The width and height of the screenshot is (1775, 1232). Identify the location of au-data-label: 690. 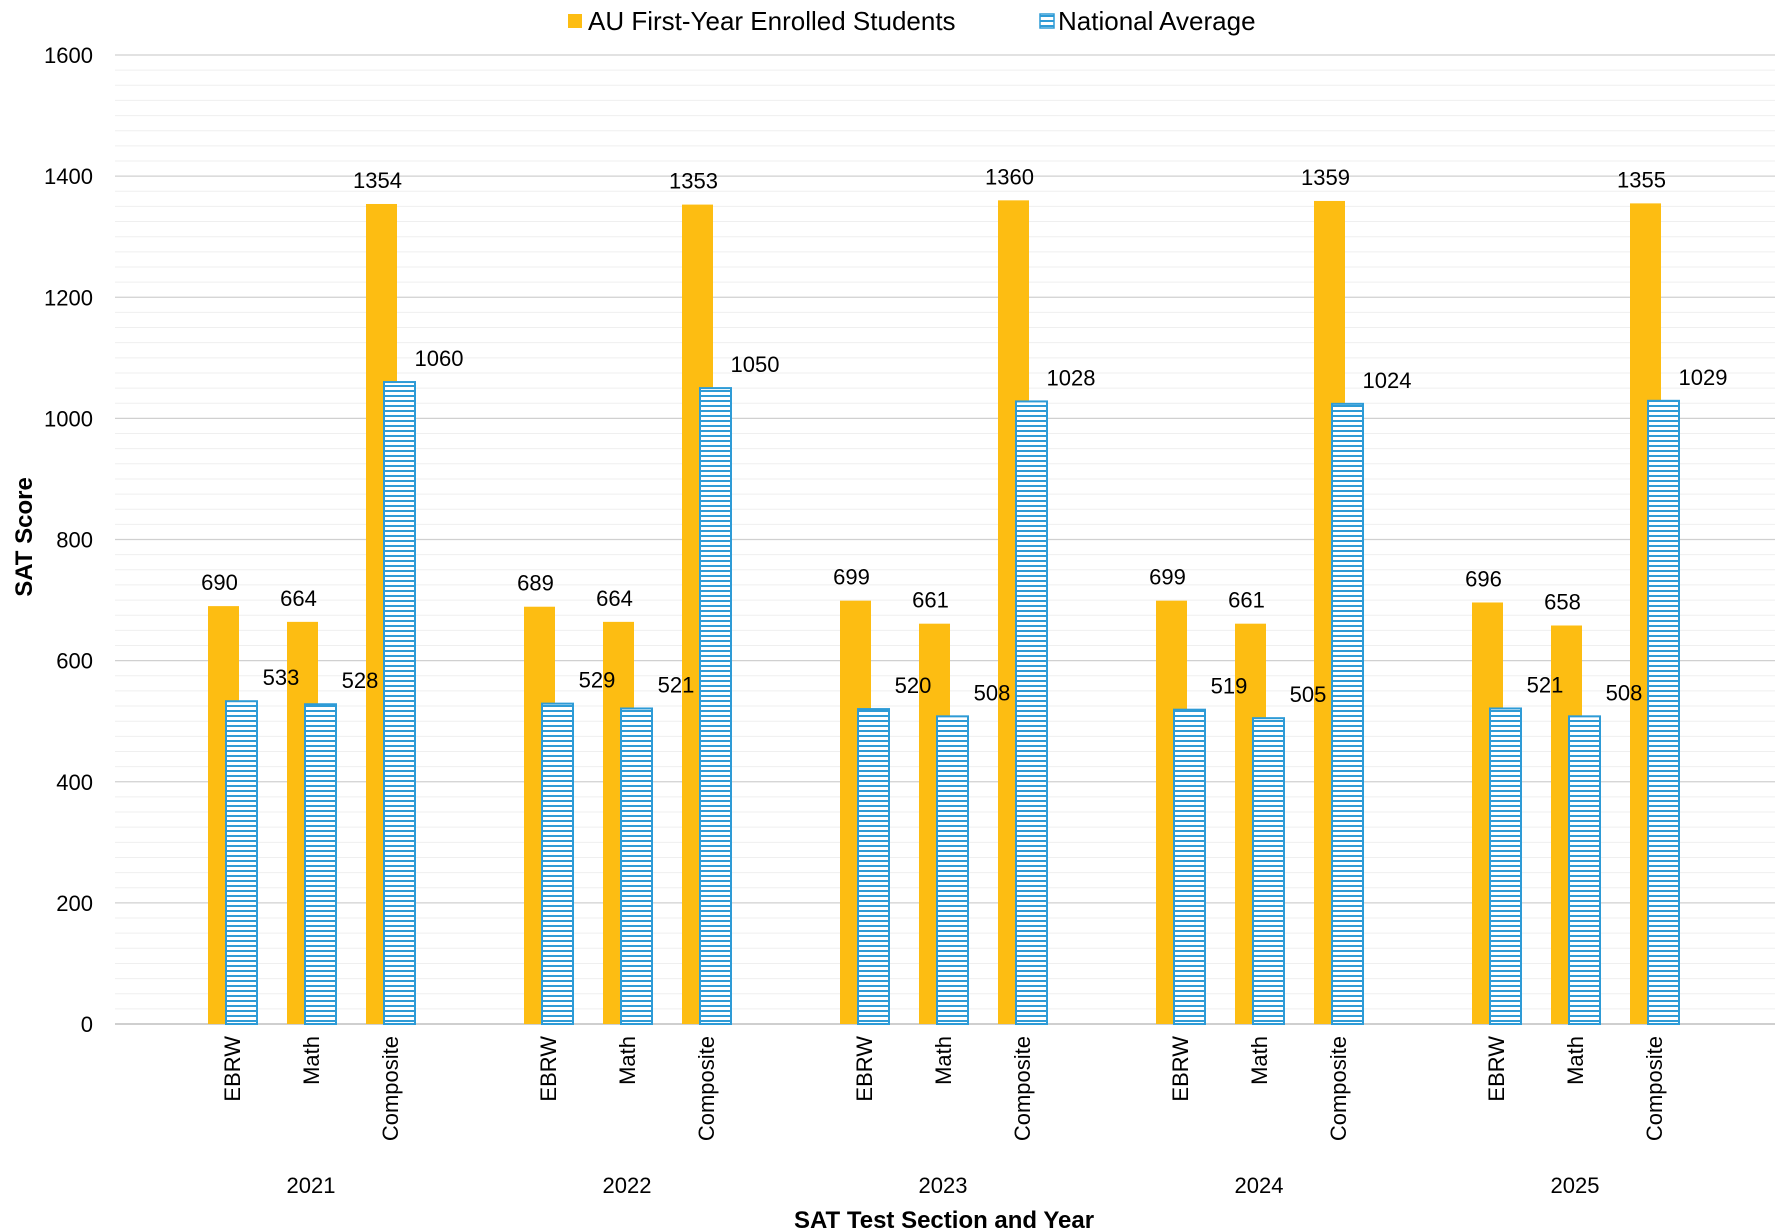
(219, 582).